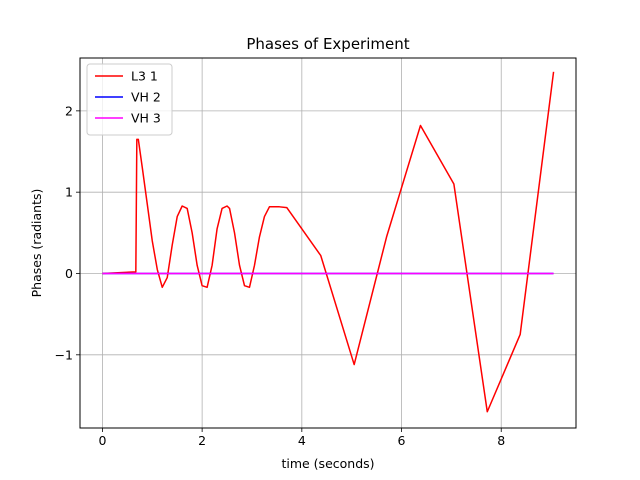 Image resolution: width=640 pixels, height=480 pixels. I want to click on legend-label: L3 1, so click(144, 76).